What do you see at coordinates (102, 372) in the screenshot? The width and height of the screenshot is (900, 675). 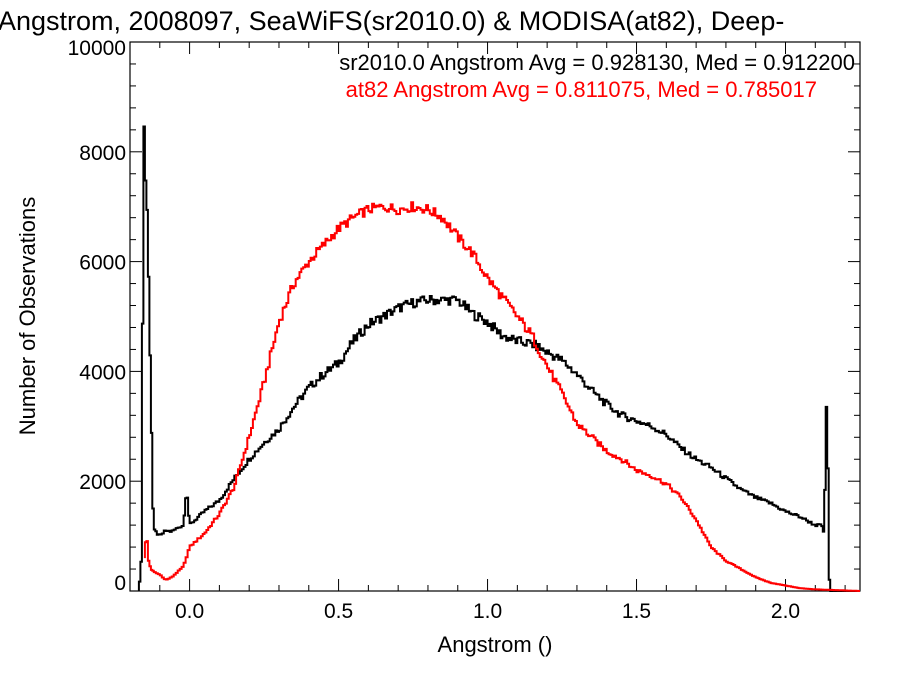 I see `y-tick-label: 4000` at bounding box center [102, 372].